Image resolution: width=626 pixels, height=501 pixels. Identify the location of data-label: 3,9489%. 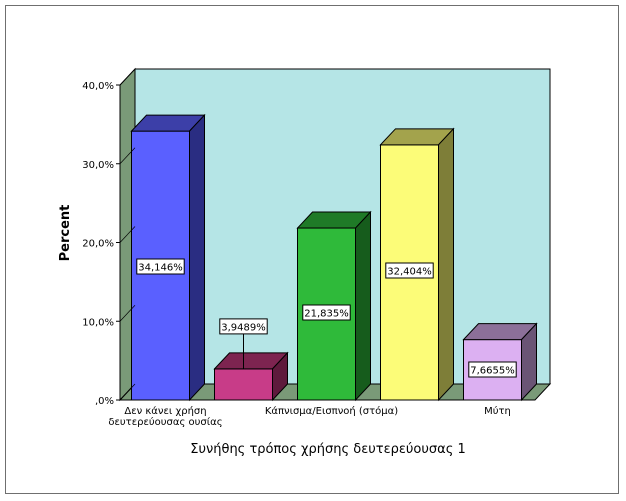
(243, 327).